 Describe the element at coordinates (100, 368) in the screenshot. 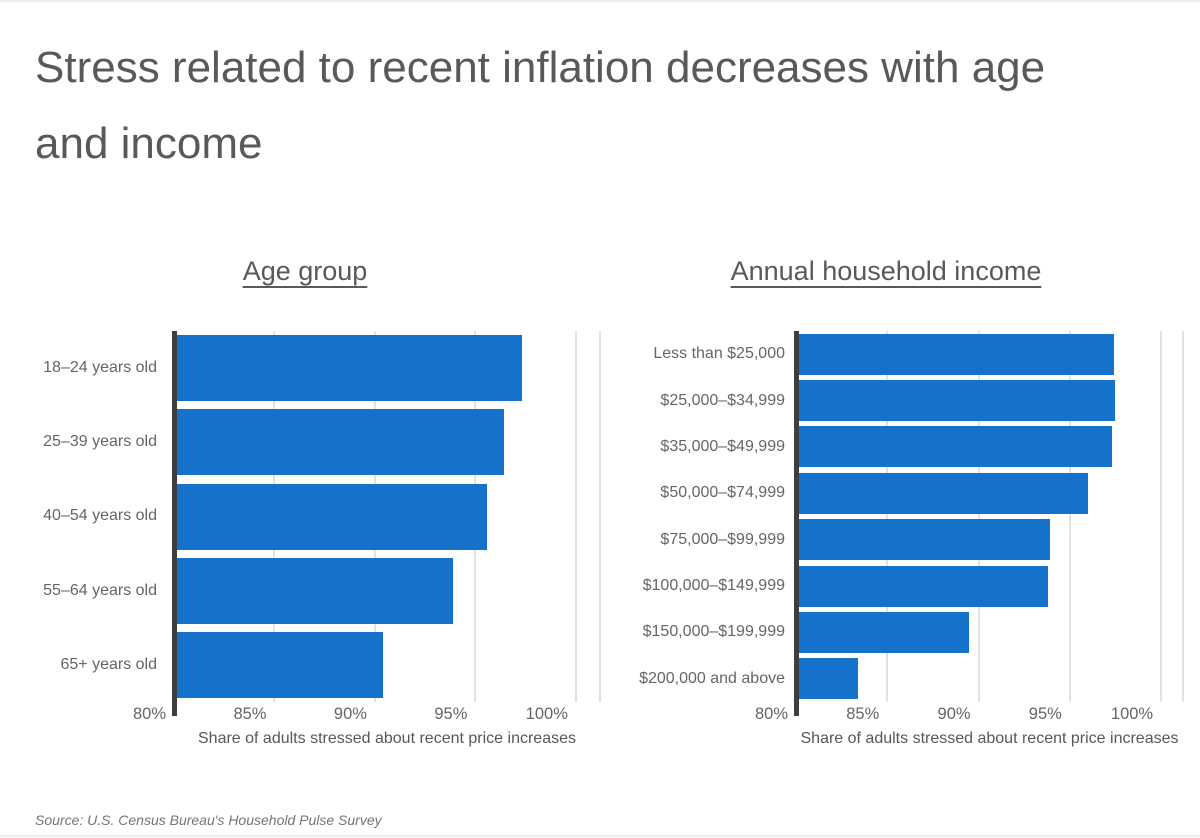

I see `category-label: 18–24 years old` at that location.